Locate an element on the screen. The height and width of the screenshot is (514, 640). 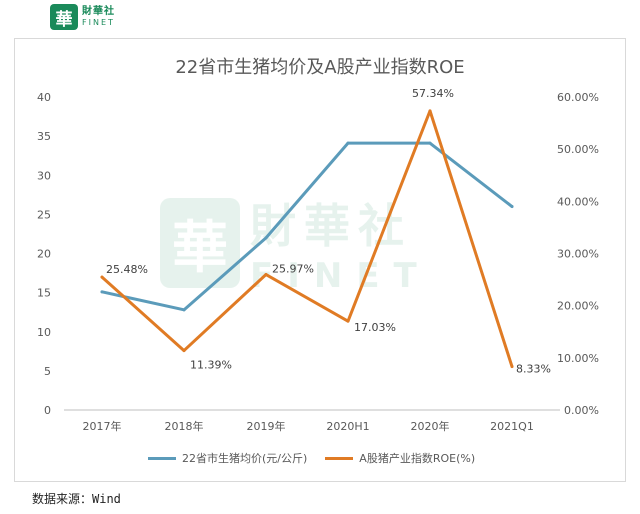
legend-swatch-roe is located at coordinates (339, 458).